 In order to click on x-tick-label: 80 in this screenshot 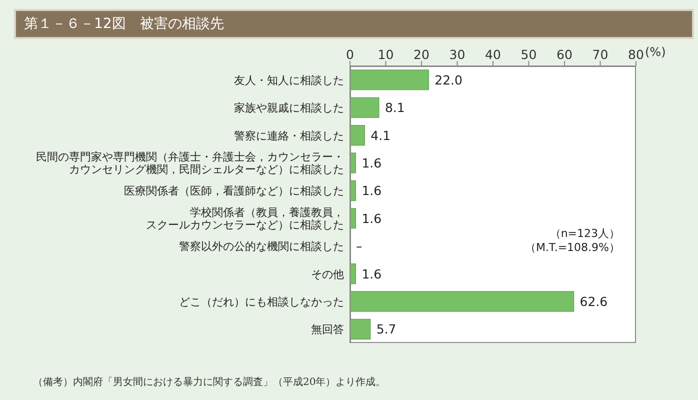, I will do `click(636, 54)`.